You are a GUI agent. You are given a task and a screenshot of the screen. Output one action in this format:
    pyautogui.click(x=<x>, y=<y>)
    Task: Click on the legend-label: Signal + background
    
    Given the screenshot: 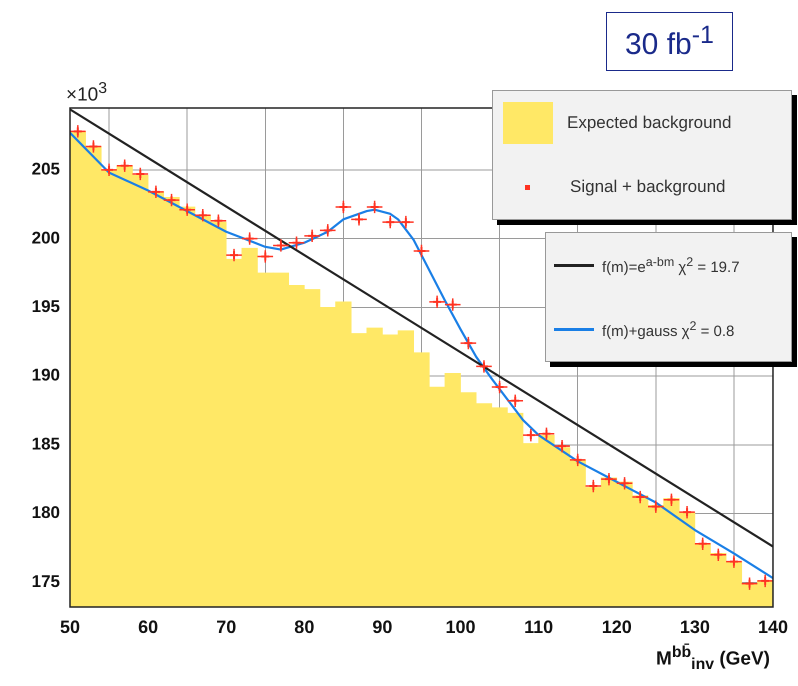 What is the action you would take?
    pyautogui.click(x=648, y=187)
    